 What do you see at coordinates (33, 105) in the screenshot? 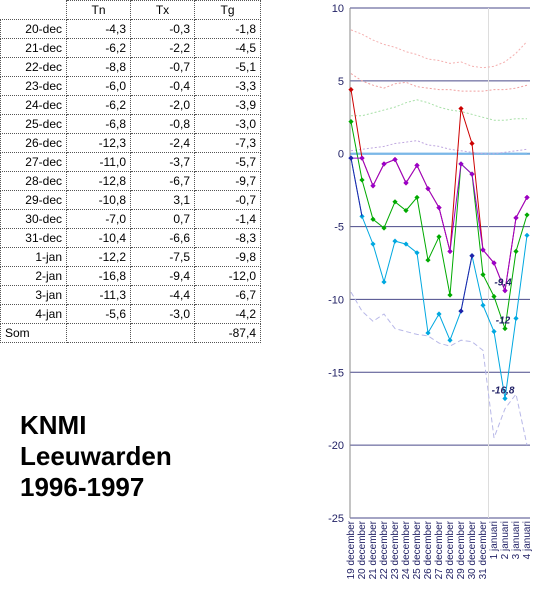
I see `row-date: 24-dec` at bounding box center [33, 105].